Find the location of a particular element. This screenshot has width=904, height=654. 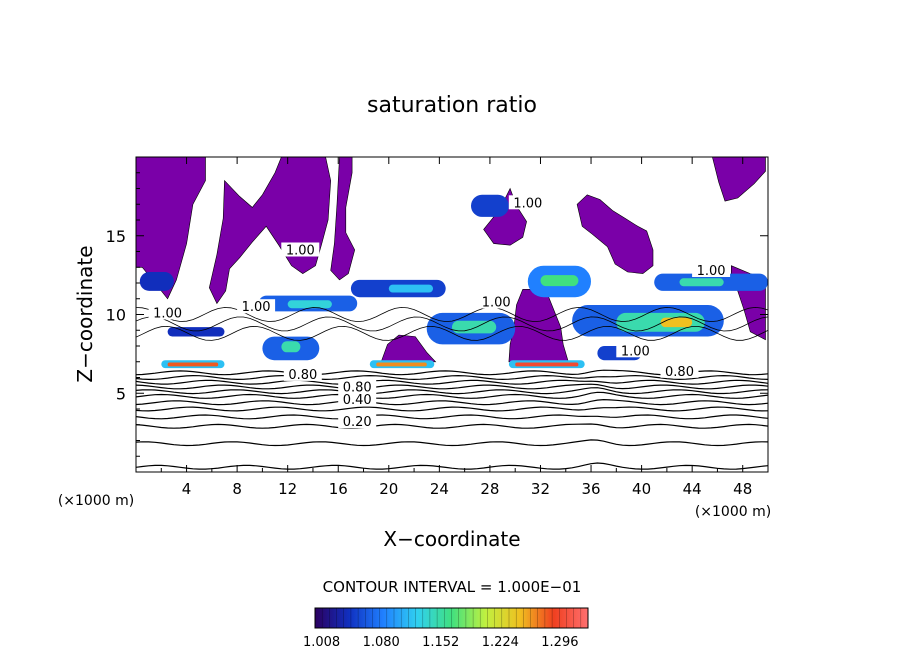

contour-interval-label: CONTOUR INTERVAL = 1.000E−01 is located at coordinates (452, 587).